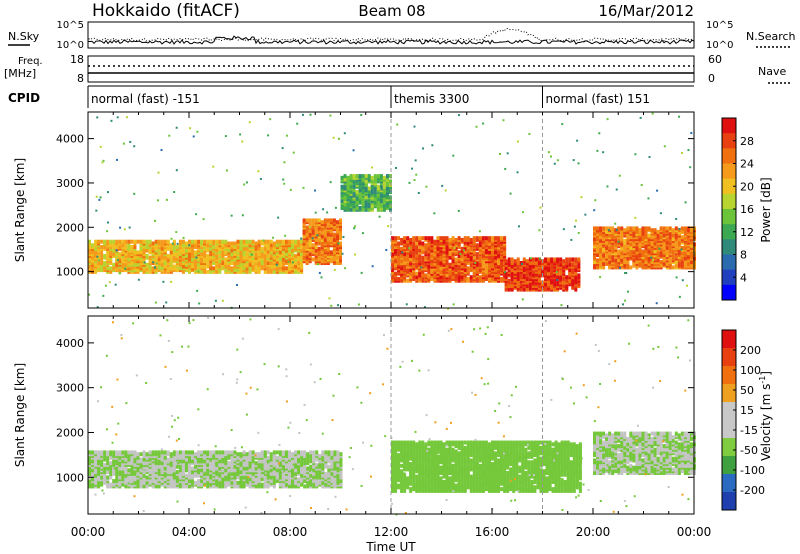 The width and height of the screenshot is (800, 554). What do you see at coordinates (70, 45) in the screenshot?
I see `noise-left-tick-bottom: 10^0` at bounding box center [70, 45].